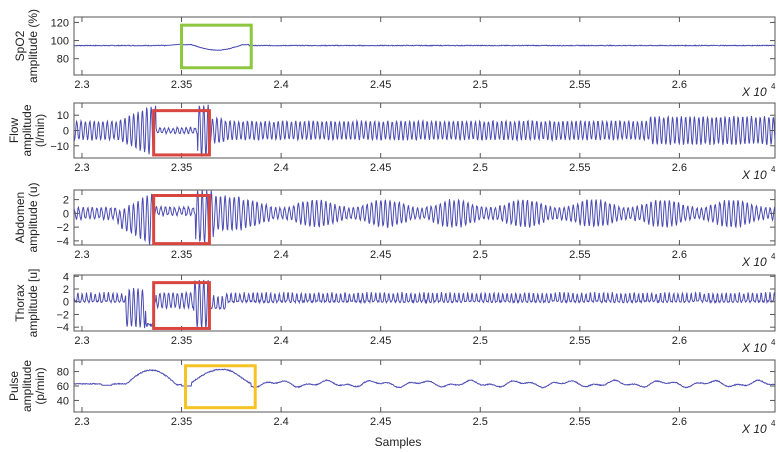  Describe the element at coordinates (424, 217) in the screenshot. I see `signal-line-abdomen` at that location.